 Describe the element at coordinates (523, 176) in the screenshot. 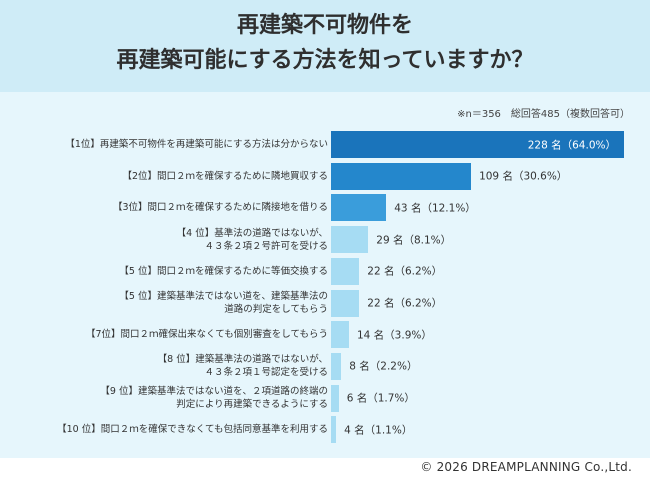

I see `value-label: 109 名（30.6%）` at that location.